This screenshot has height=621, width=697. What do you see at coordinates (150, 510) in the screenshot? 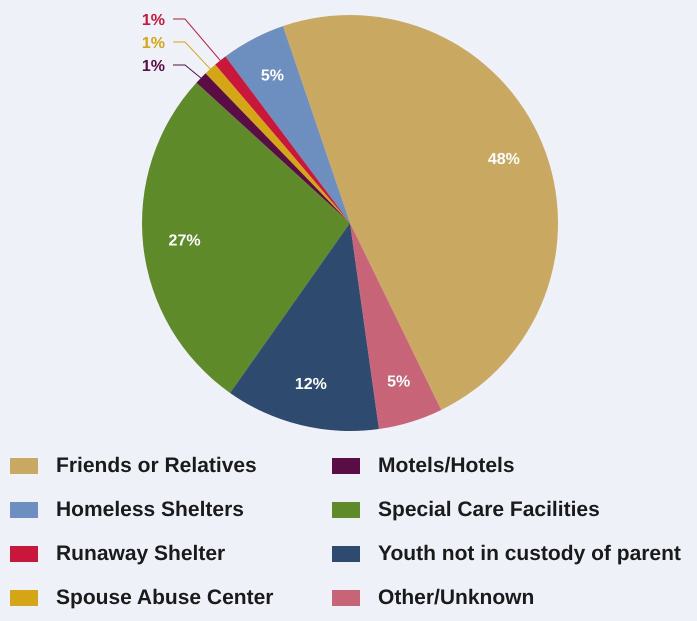
I see `legend-label: Homeless Shelters` at bounding box center [150, 510].